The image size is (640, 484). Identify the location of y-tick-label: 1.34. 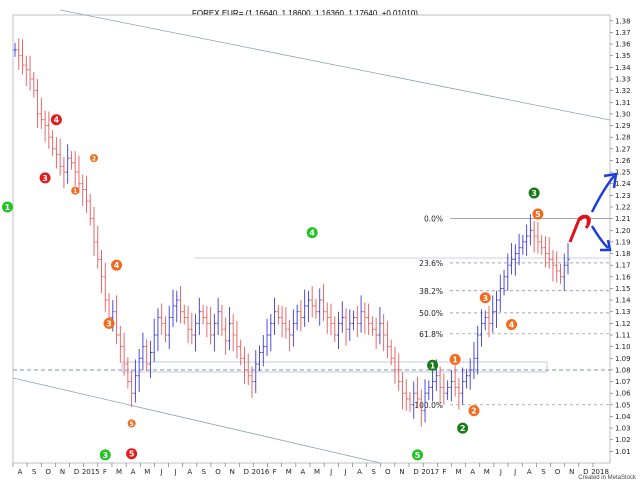
(623, 68).